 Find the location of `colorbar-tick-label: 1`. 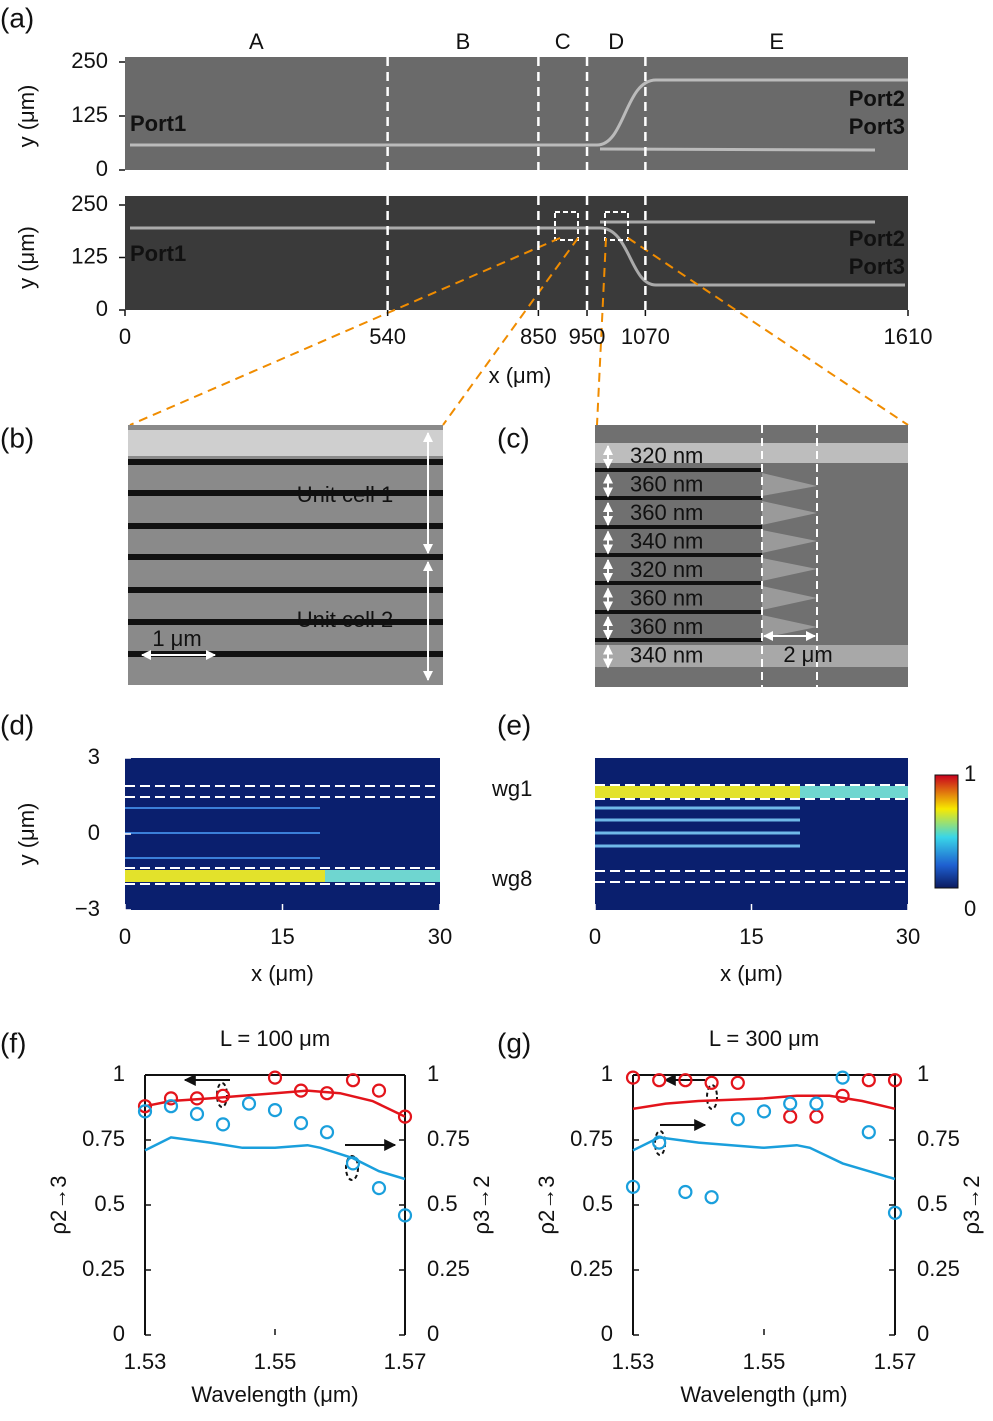

colorbar-tick-label: 1 is located at coordinates (970, 773).